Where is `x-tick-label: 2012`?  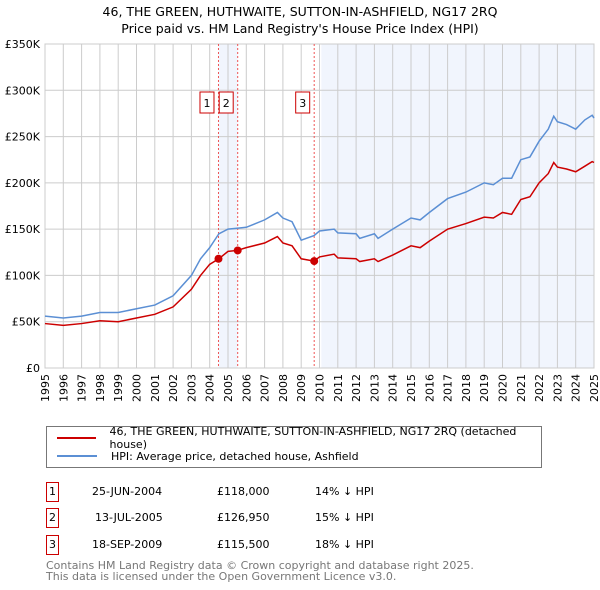 x-tick-label: 2012 is located at coordinates (356, 388).